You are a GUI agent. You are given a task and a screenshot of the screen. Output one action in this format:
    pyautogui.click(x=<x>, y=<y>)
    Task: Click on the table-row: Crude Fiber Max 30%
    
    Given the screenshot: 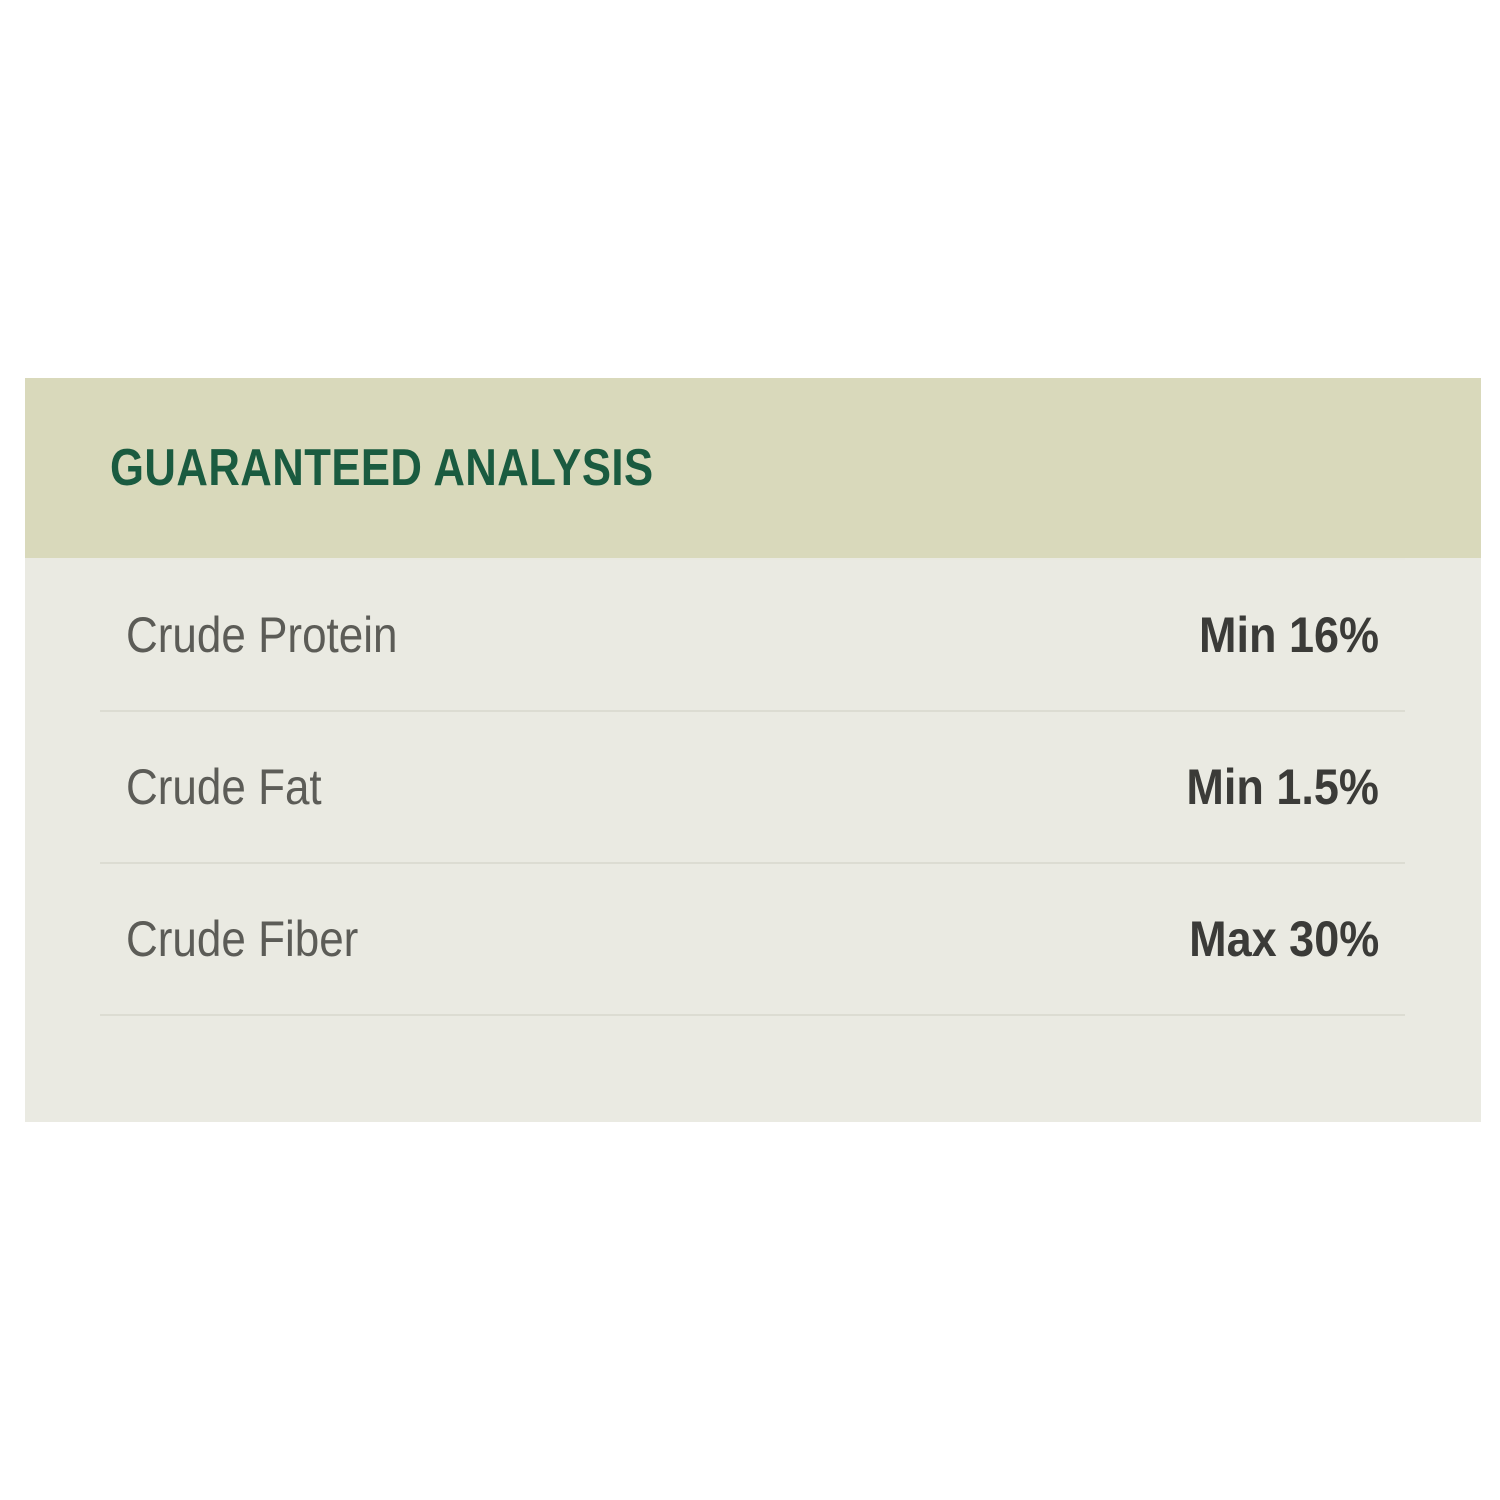 What is the action you would take?
    pyautogui.click(x=752, y=939)
    